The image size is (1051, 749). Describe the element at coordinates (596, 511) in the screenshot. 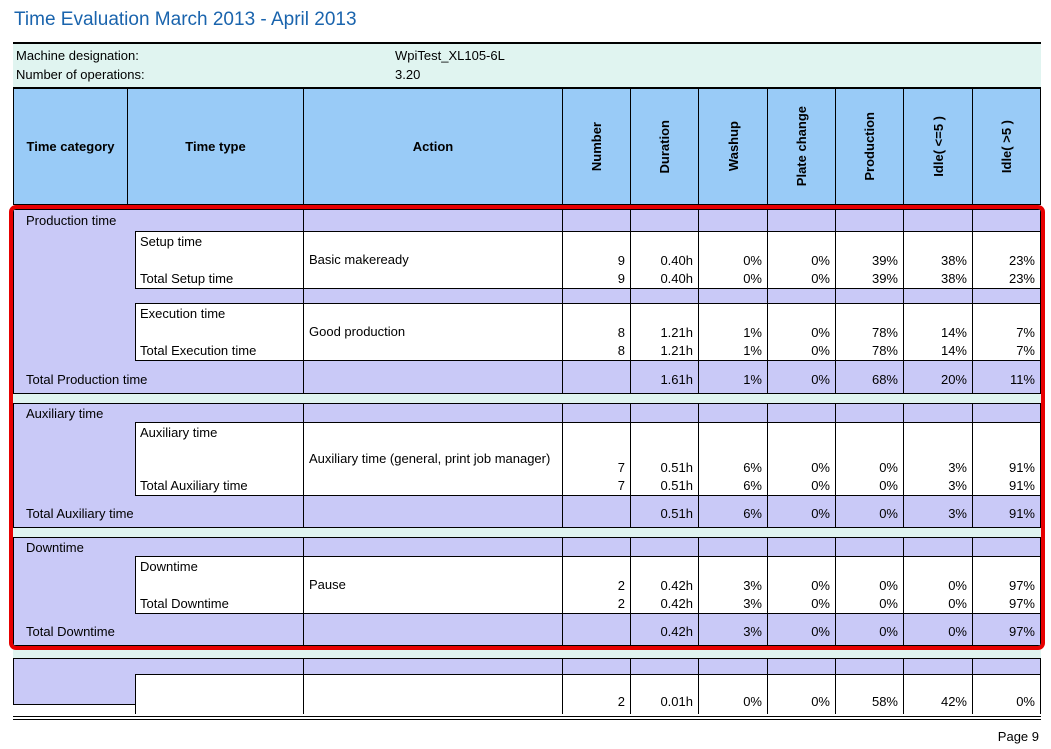

I see `value-cell-number` at that location.